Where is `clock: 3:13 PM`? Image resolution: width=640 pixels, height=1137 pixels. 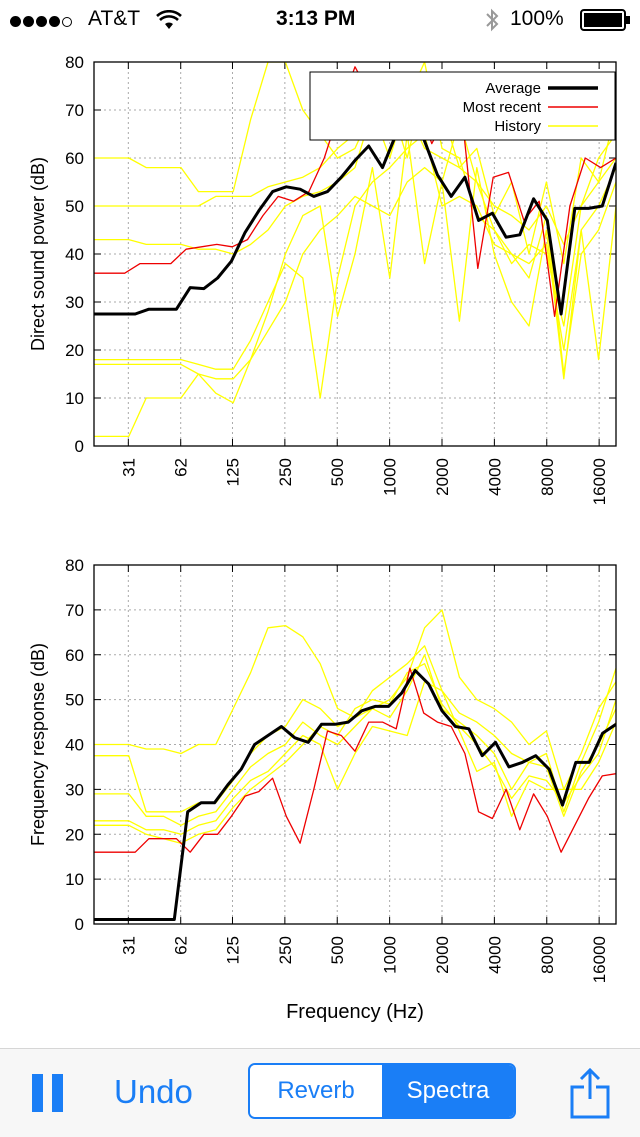
clock: 3:13 PM is located at coordinates (316, 18).